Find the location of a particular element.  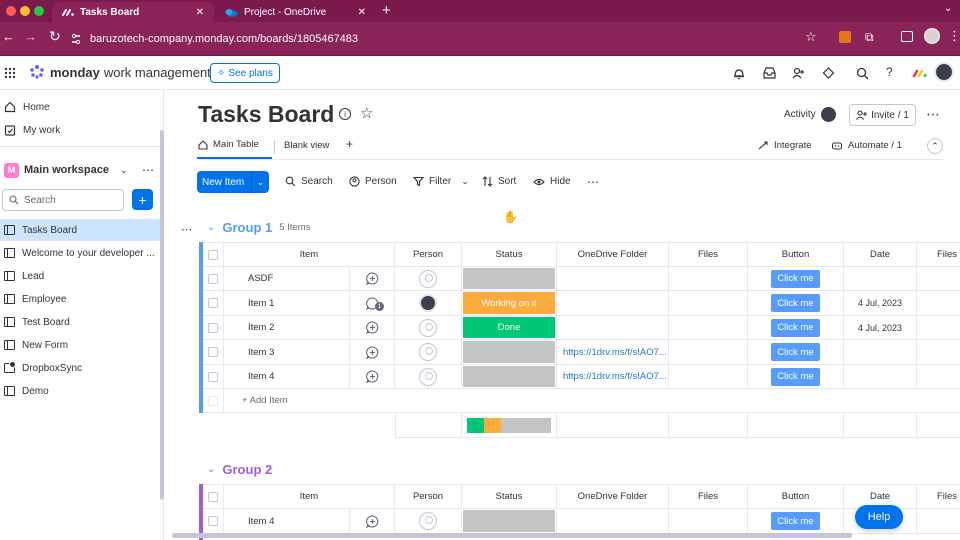

group-more-icon: ⋯ is located at coordinates (186, 230).